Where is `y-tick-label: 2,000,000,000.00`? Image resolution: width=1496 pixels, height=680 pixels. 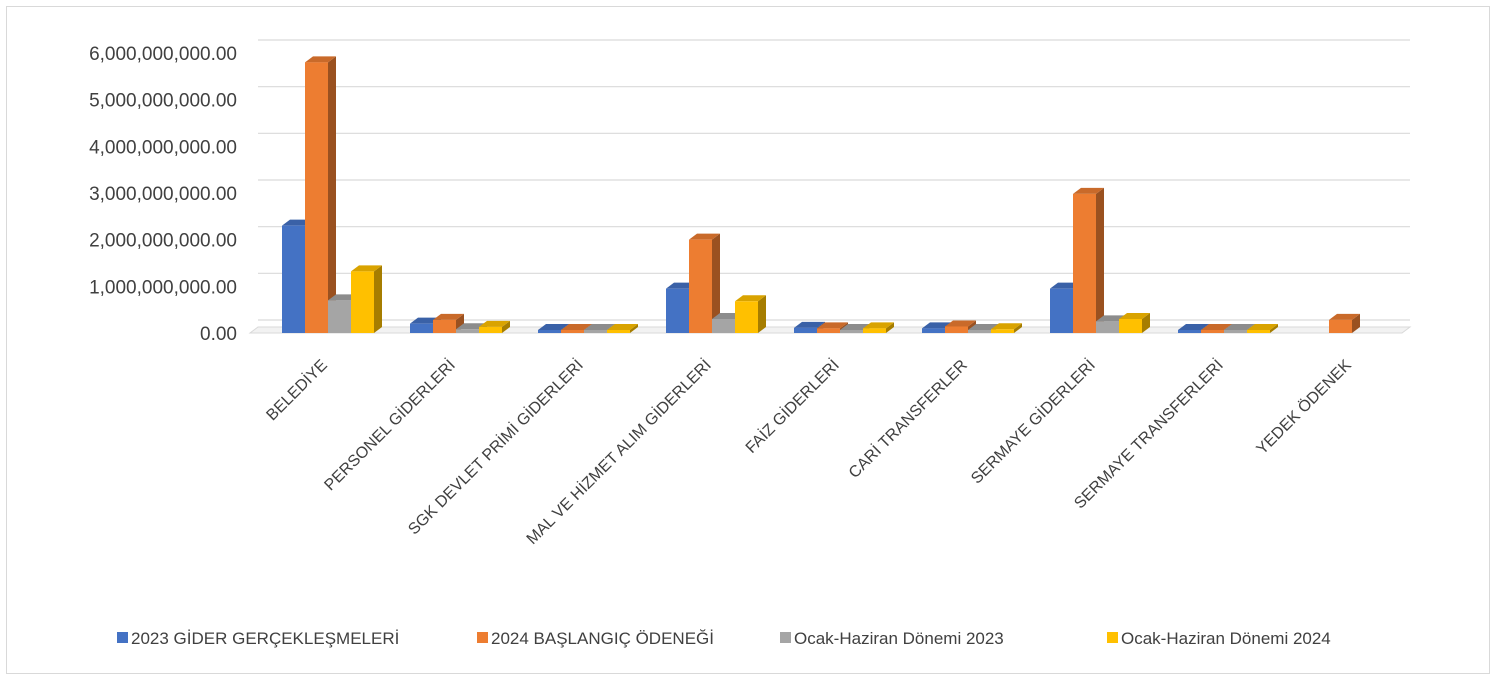 y-tick-label: 2,000,000,000.00 is located at coordinates (163, 241).